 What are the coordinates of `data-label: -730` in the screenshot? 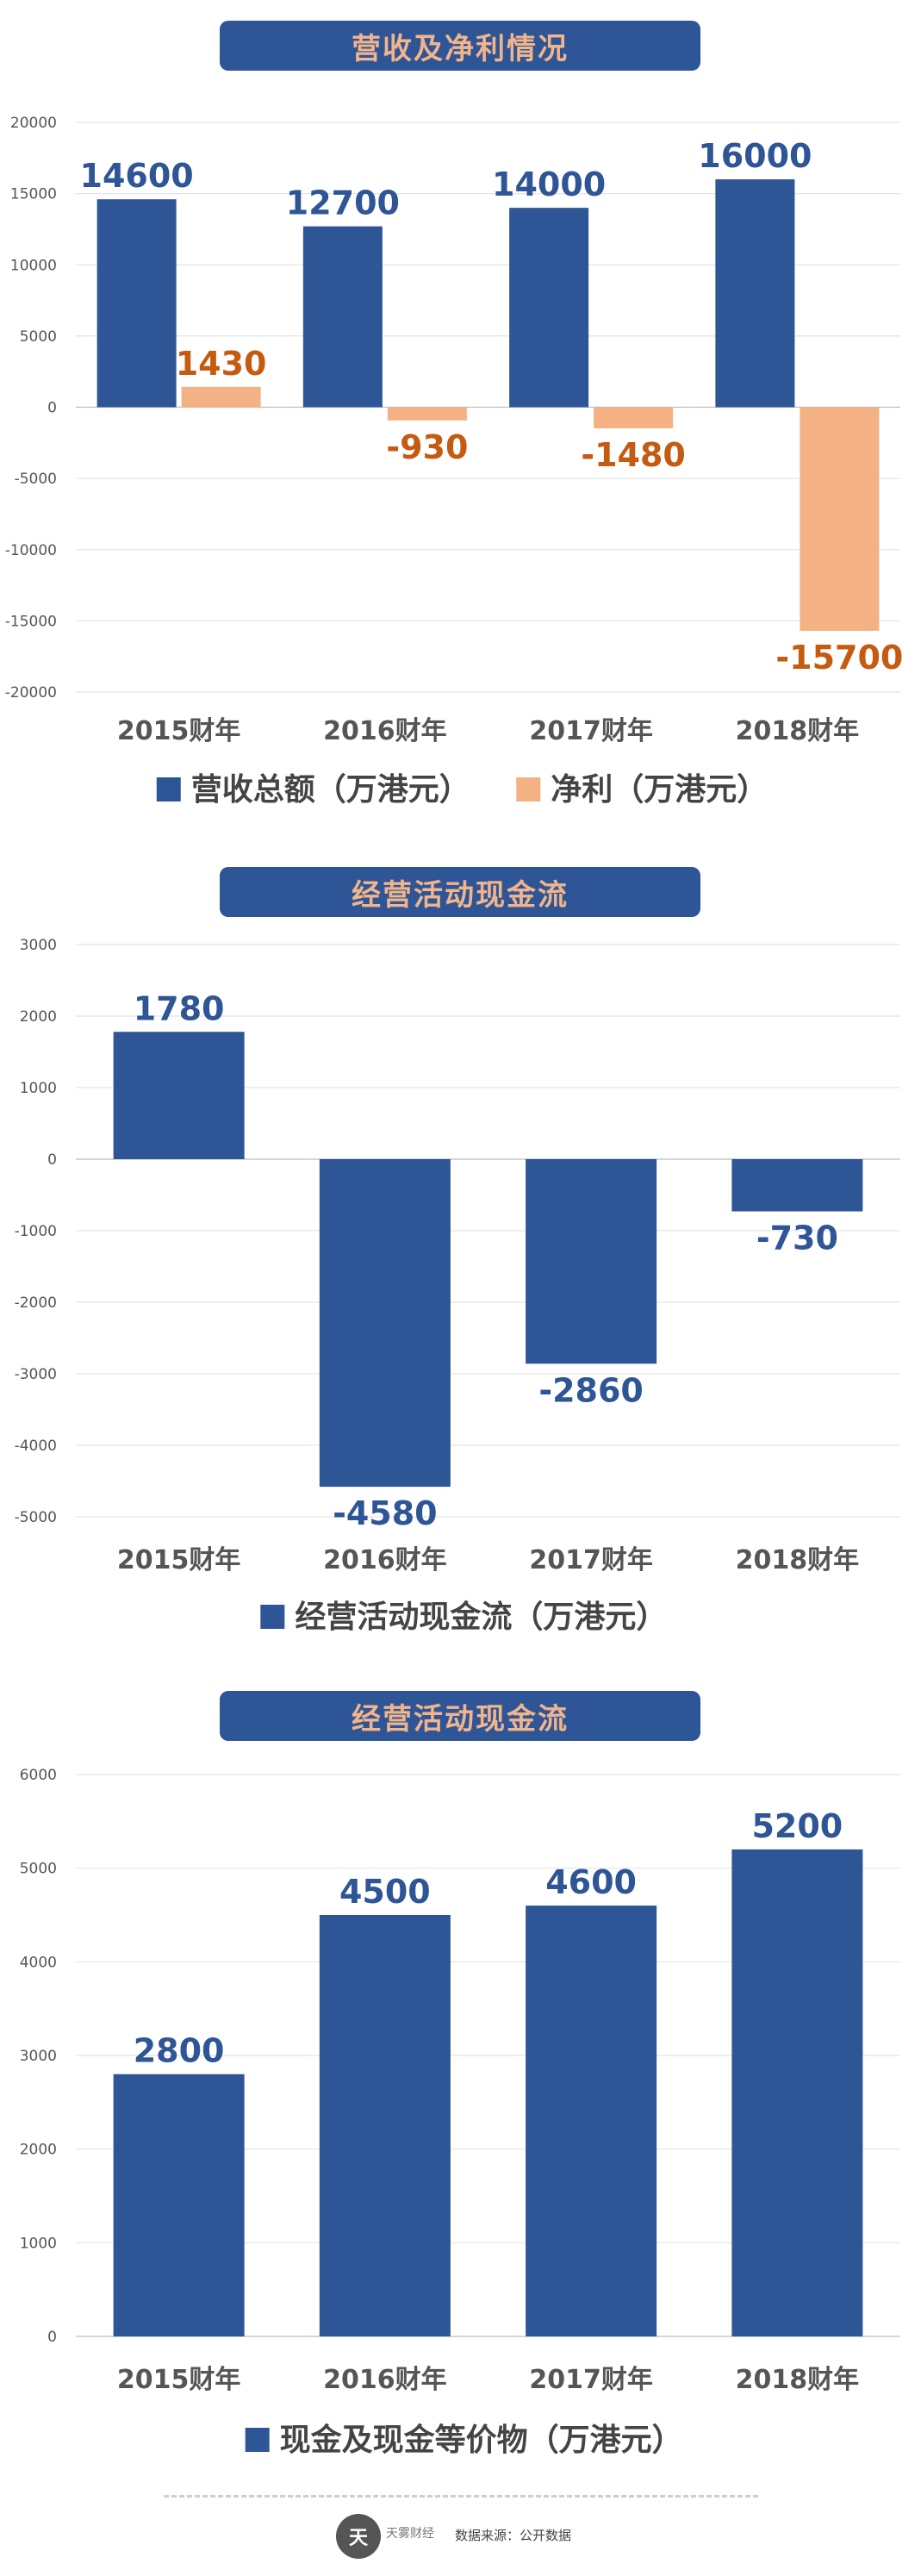 It's located at (797, 1238).